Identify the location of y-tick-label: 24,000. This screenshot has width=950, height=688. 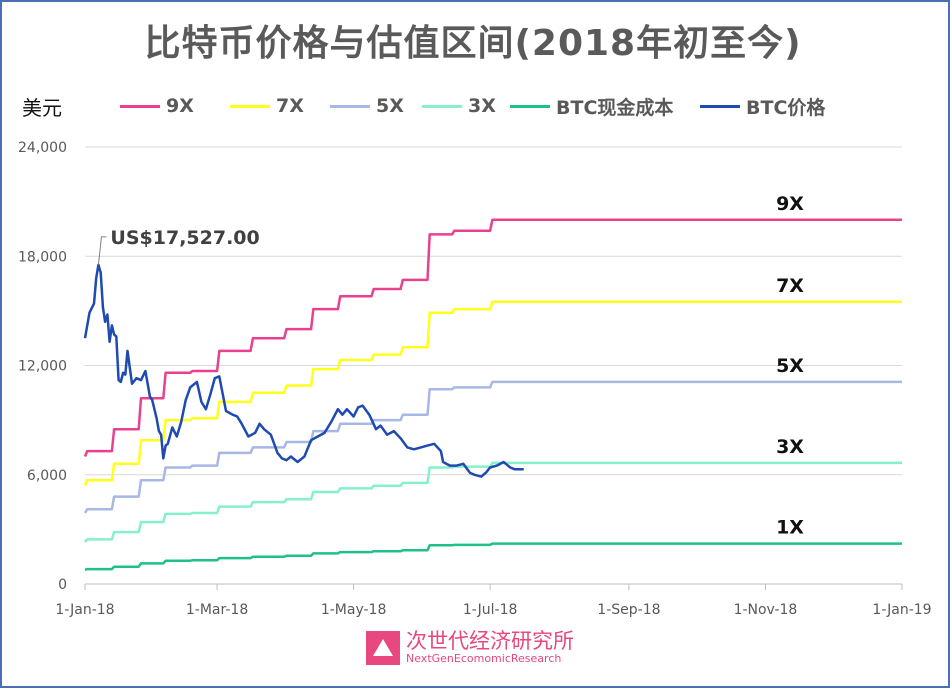
(42, 148).